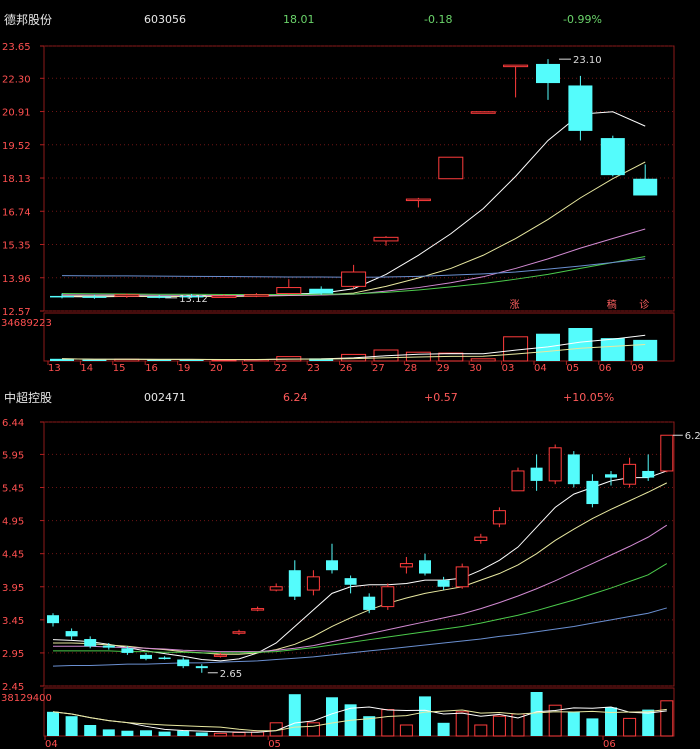 This screenshot has height=749, width=700. Describe the element at coordinates (28, 398) in the screenshot. I see `stock-name-2: 中超控股` at that location.